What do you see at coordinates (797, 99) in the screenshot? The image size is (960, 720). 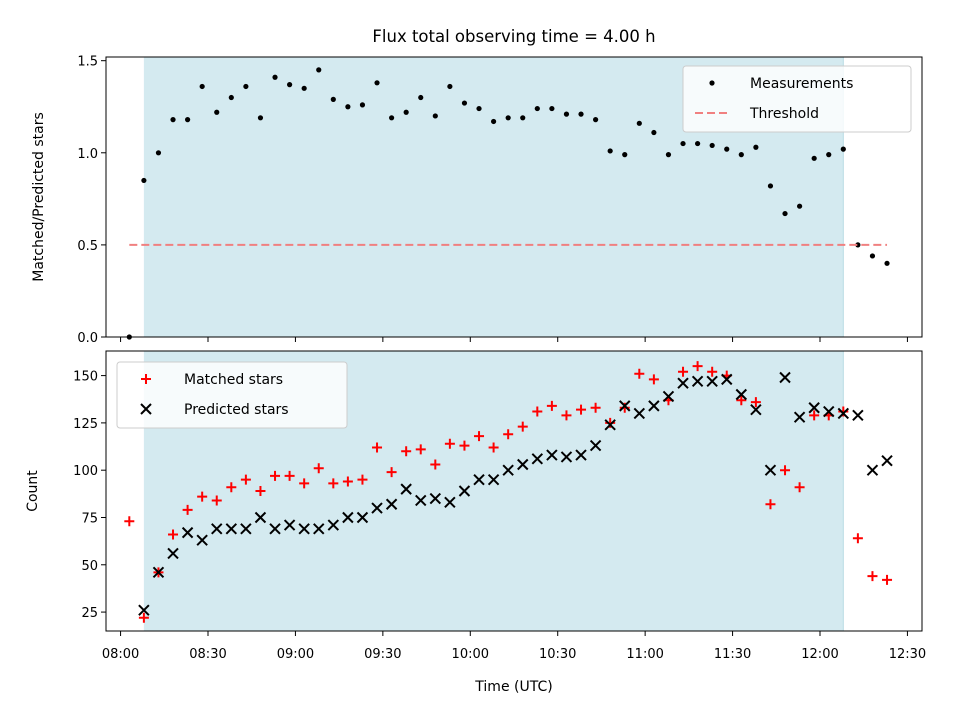 I see `legend: Measurements Threshold` at bounding box center [797, 99].